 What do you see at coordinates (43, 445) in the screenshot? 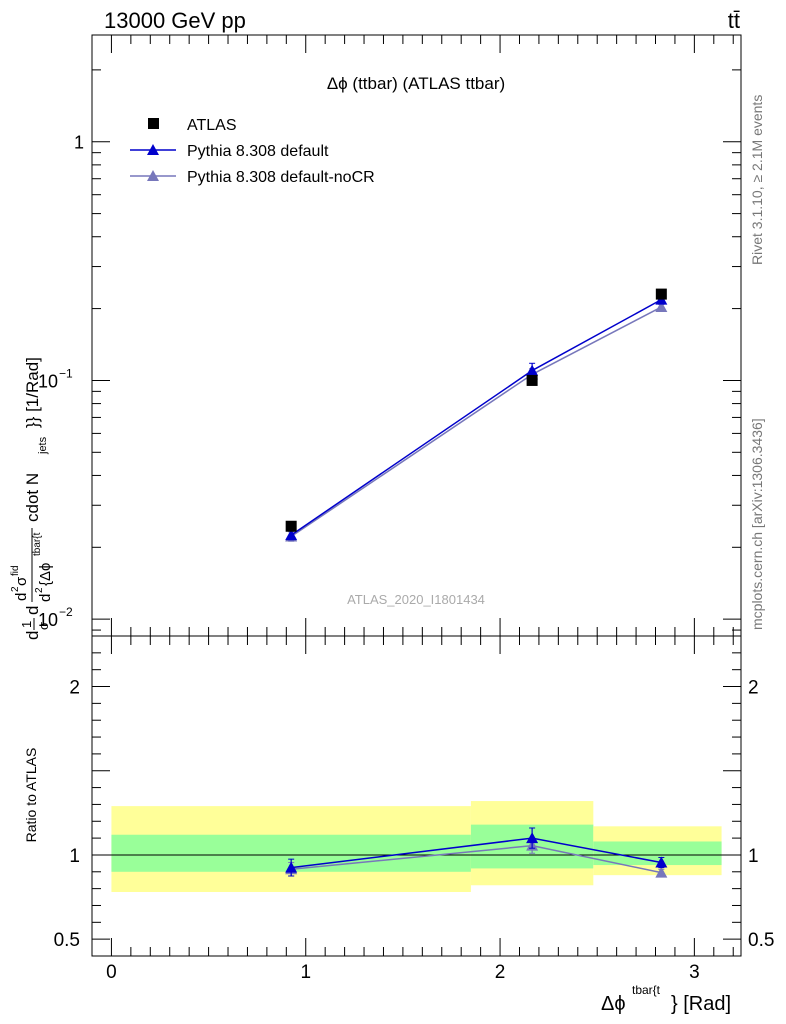
I see `y-label-tail-sub: jets` at bounding box center [43, 445].